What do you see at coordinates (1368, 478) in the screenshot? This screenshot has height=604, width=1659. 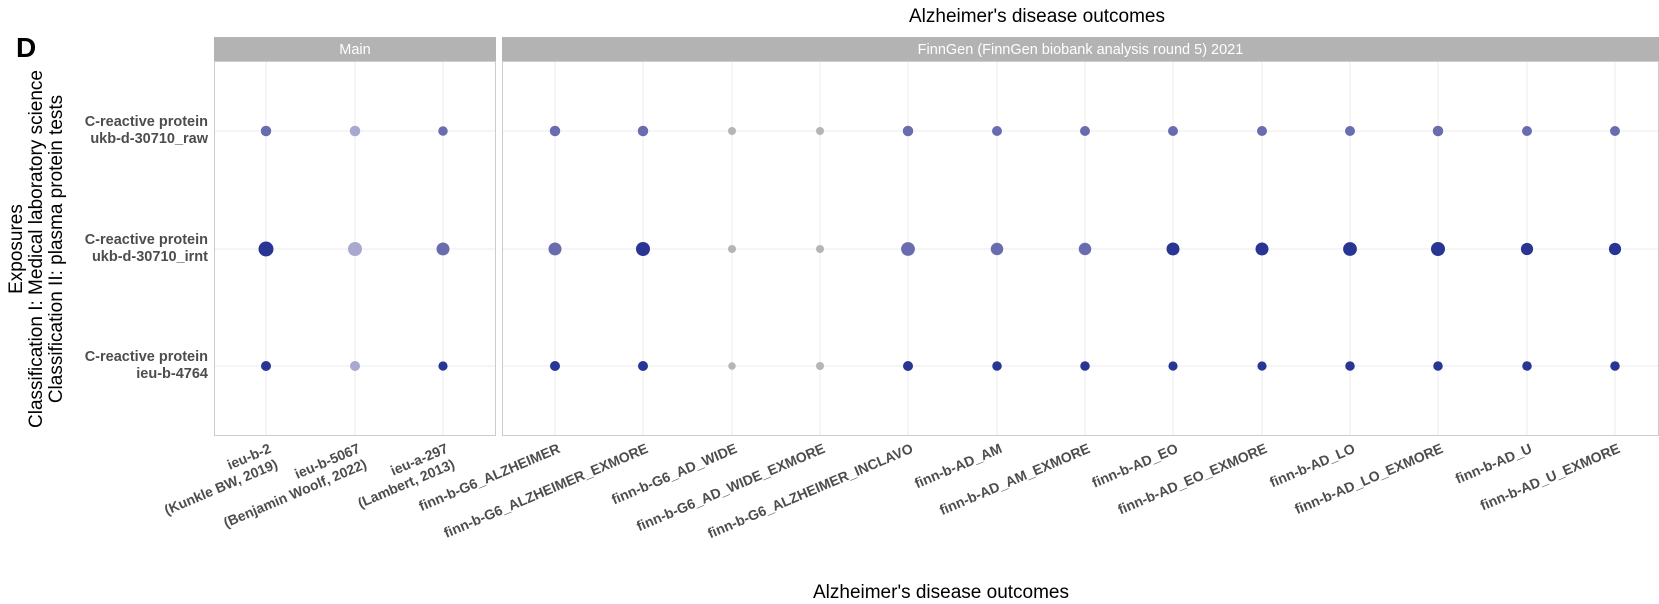 I see `x-tick-label: finn-b-AD_LO_EXMORE` at bounding box center [1368, 478].